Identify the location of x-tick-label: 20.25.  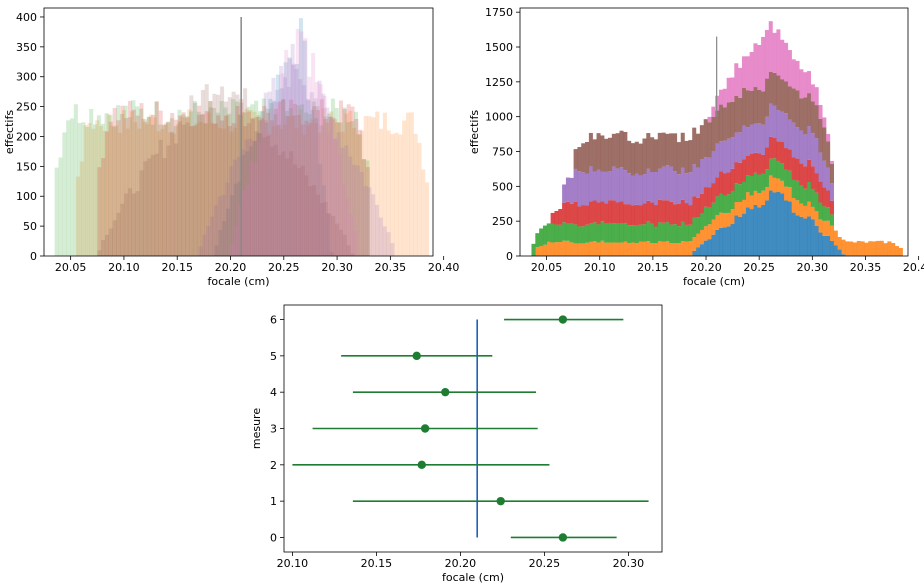
(759, 267).